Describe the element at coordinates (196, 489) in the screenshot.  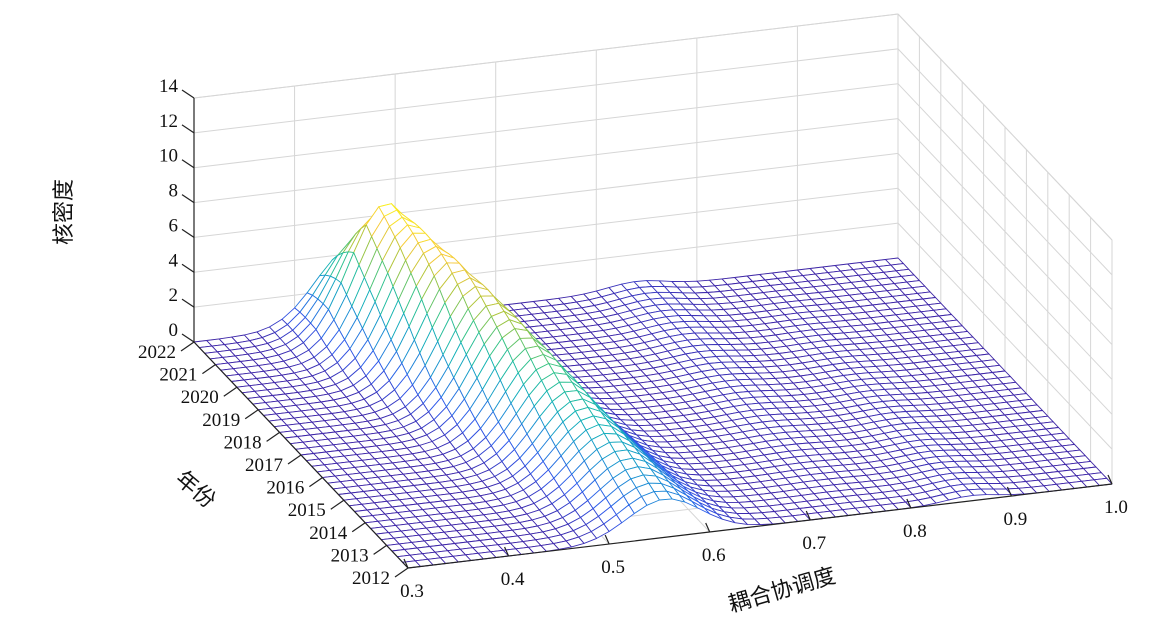
I see `y-axis-label: 年份` at that location.